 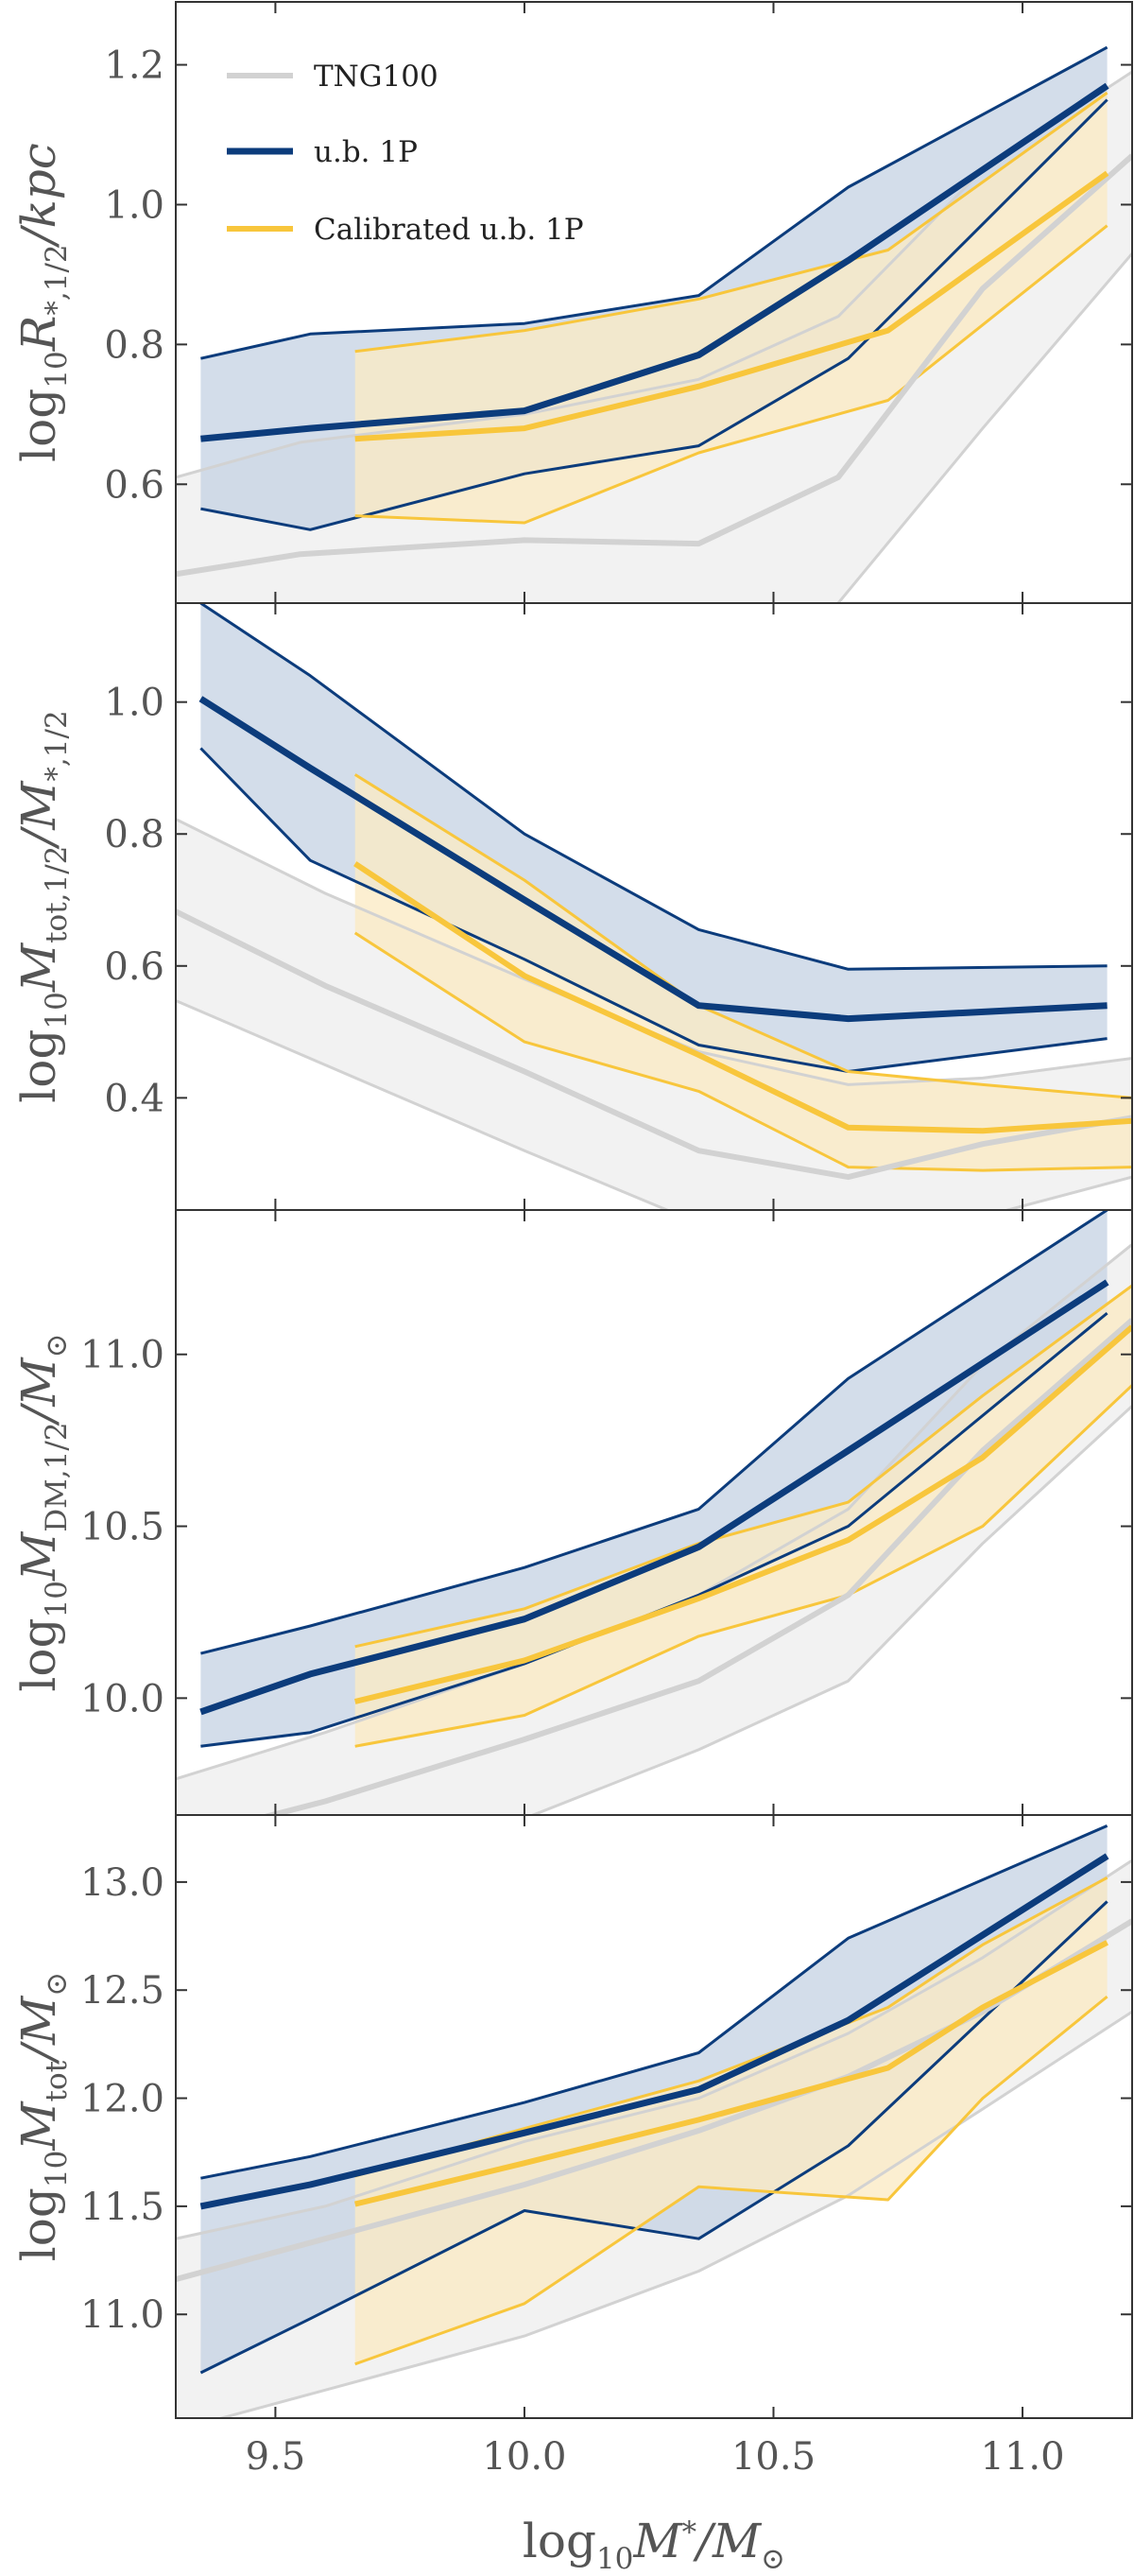 I want to click on y-tick-label: 10.5, so click(x=122, y=1527).